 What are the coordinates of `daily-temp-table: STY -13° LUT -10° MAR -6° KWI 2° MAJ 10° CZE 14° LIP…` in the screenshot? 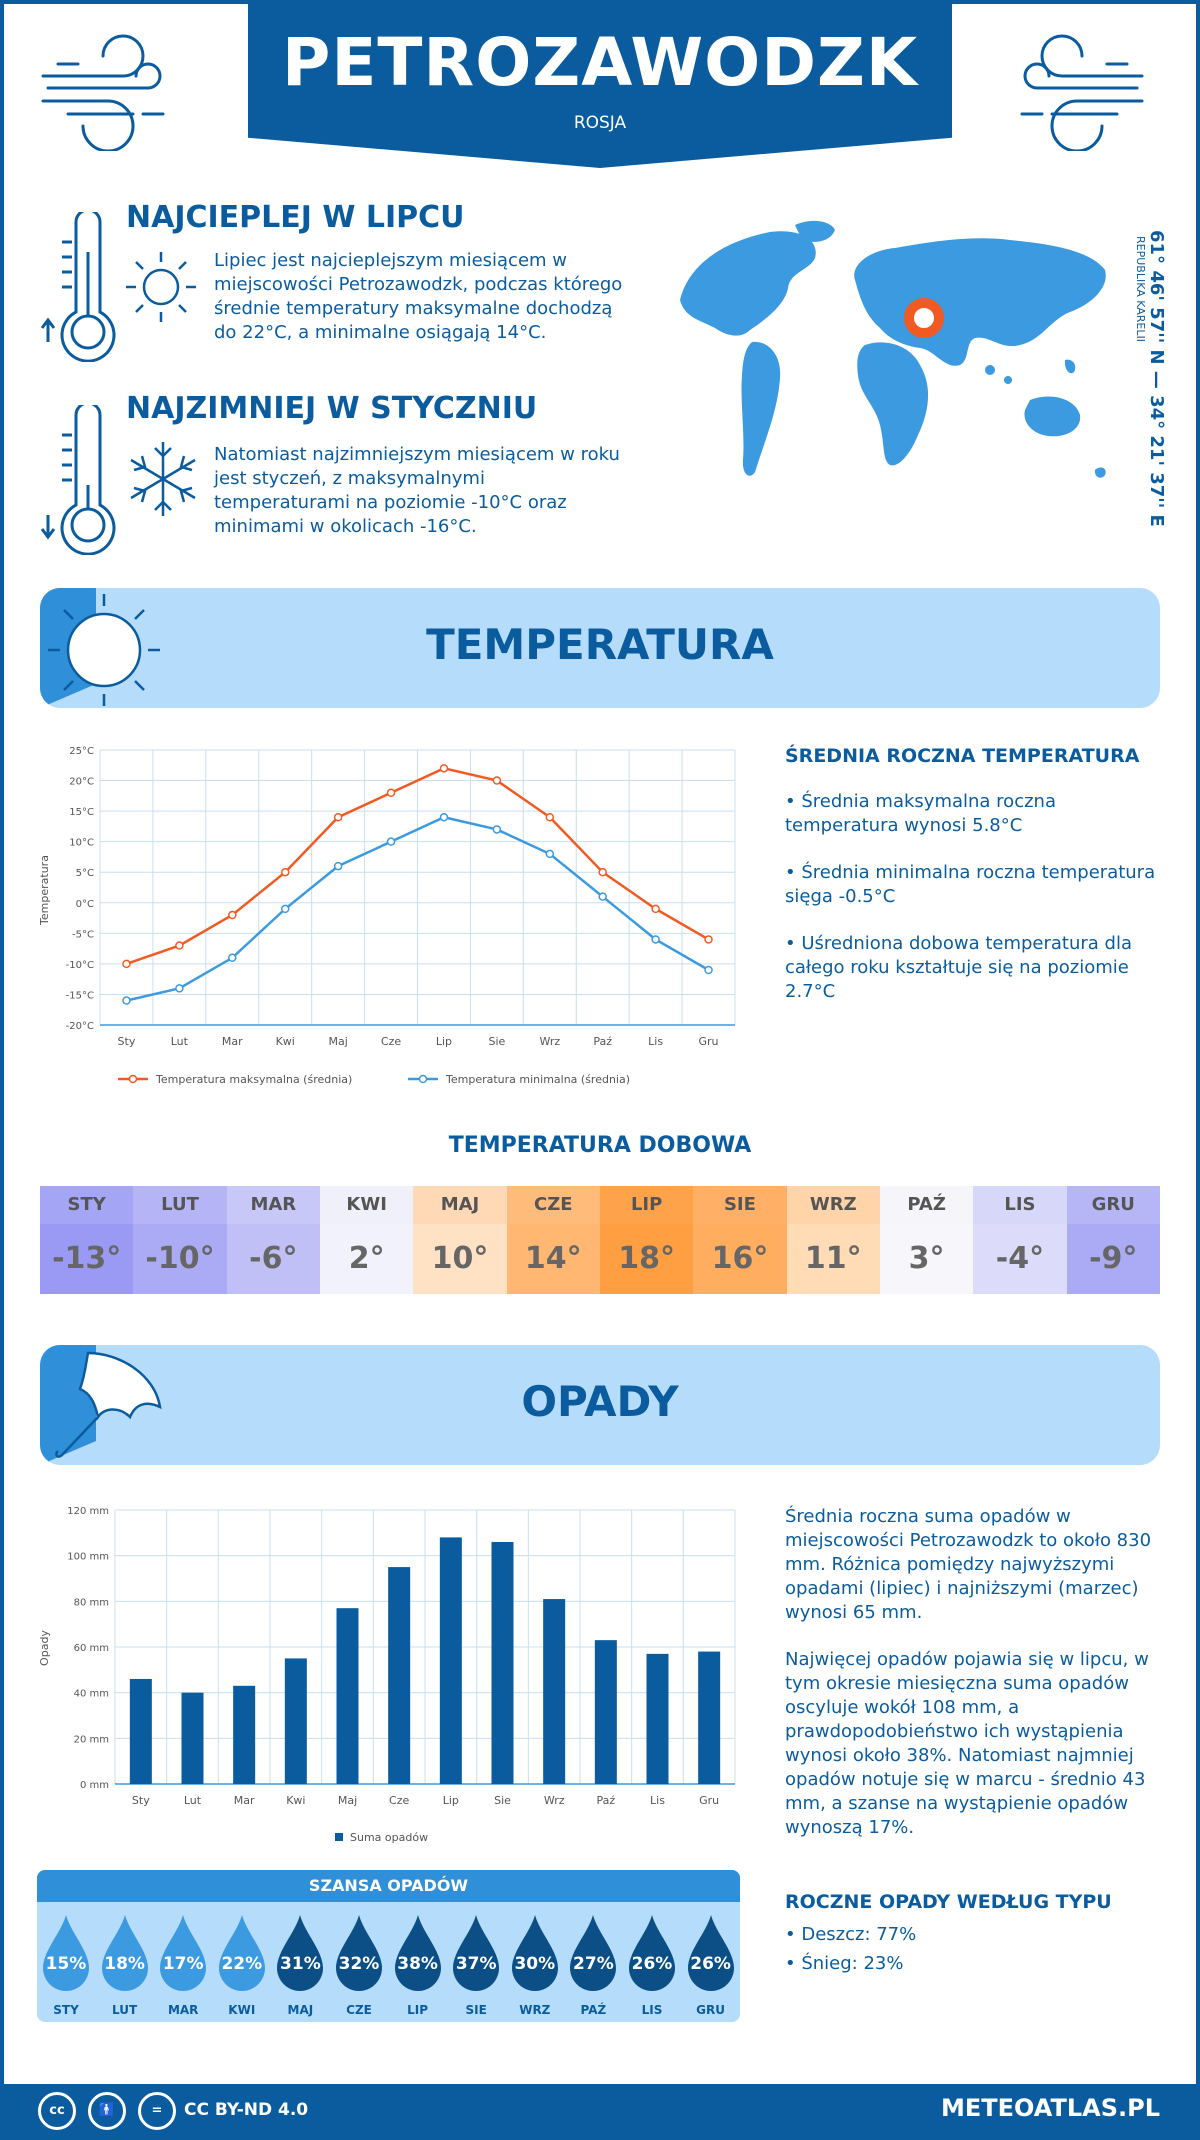 It's located at (600, 1240).